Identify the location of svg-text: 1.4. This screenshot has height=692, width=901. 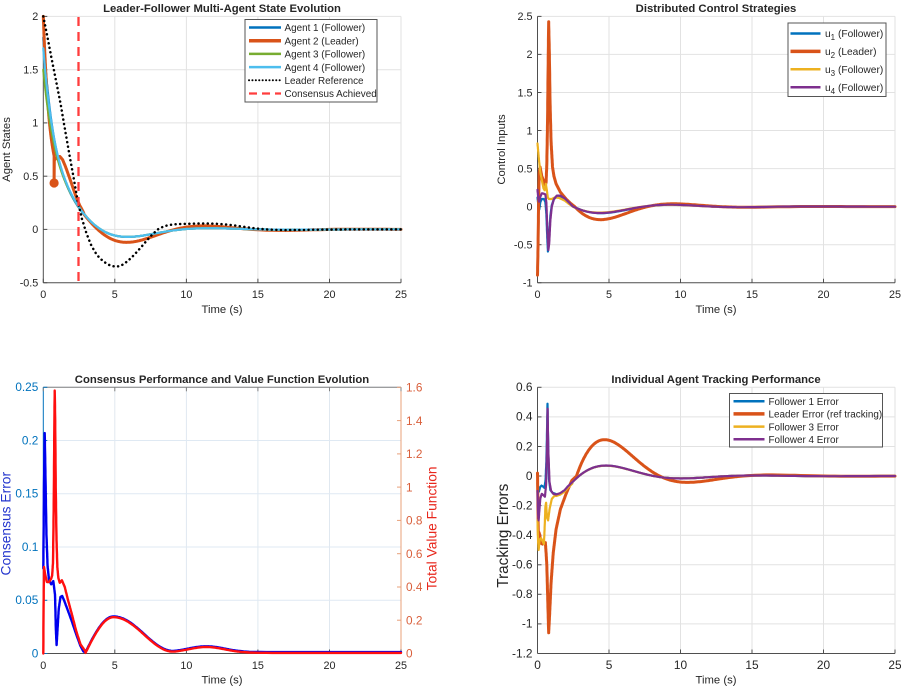
(414, 421).